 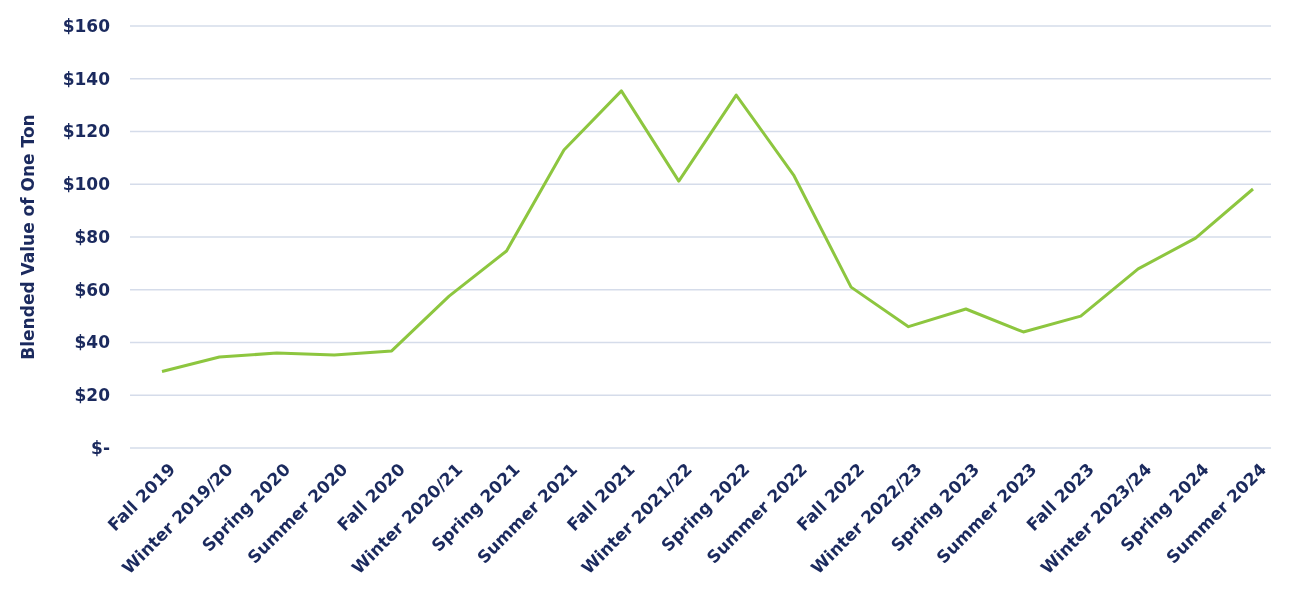 I want to click on y-tick-label: $20, so click(x=92, y=395).